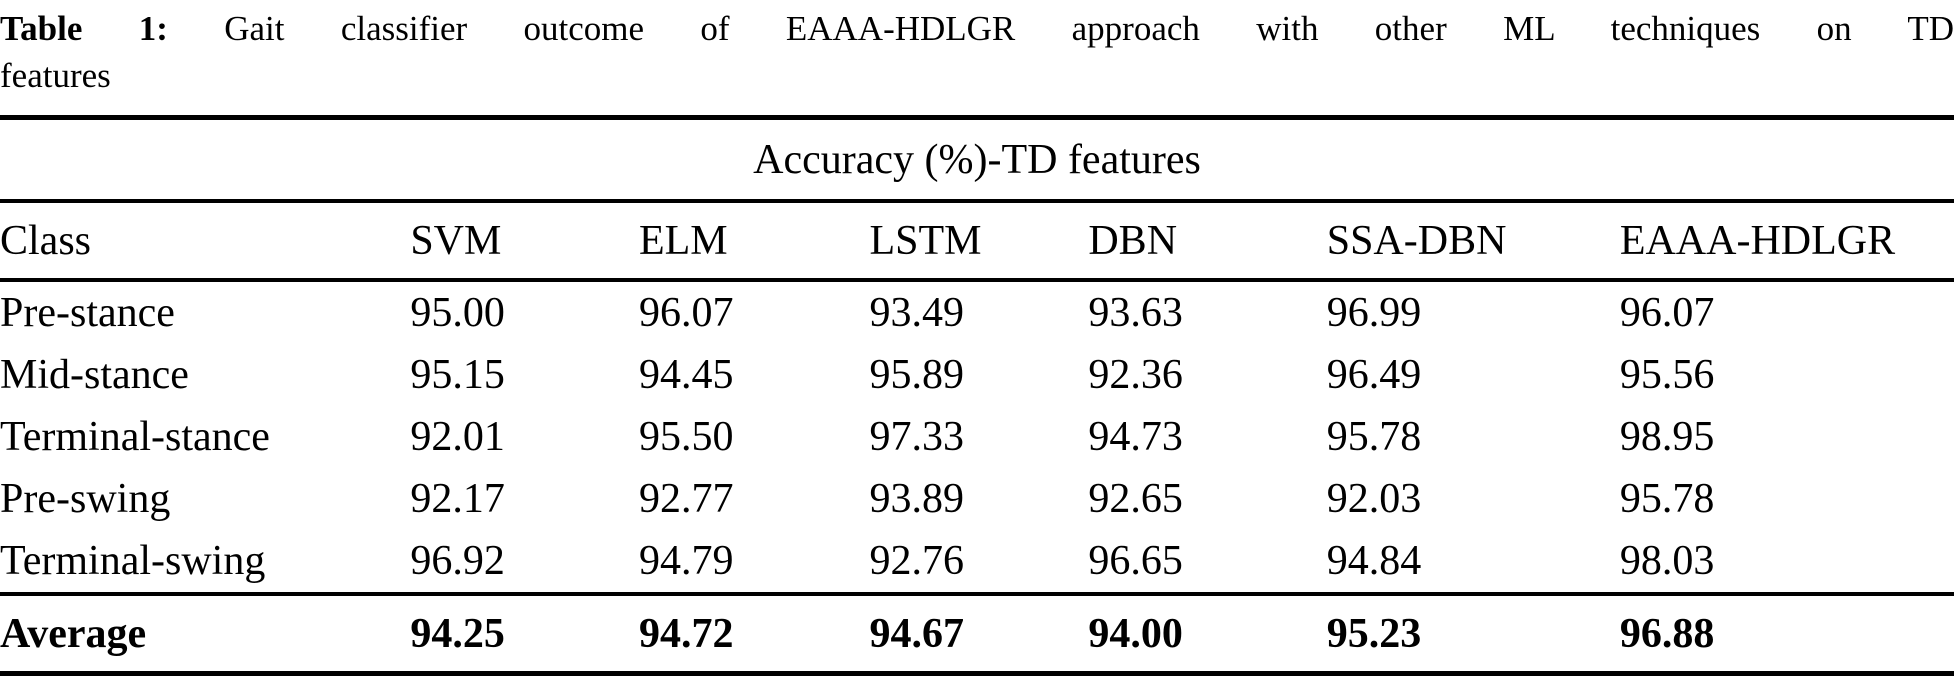  What do you see at coordinates (1473, 241) in the screenshot?
I see `col-header-ssa-dbn: SSA-DBN` at bounding box center [1473, 241].